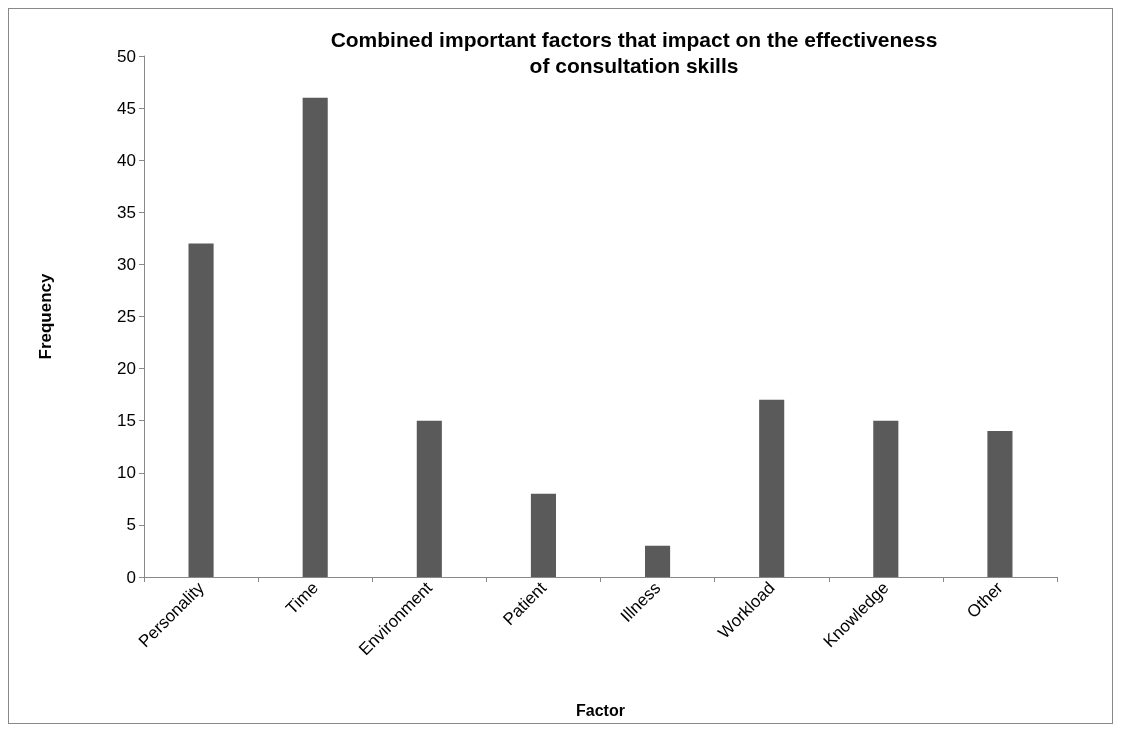 This screenshot has width=1125, height=734. What do you see at coordinates (126, 212) in the screenshot?
I see `y-tick-label: 35` at bounding box center [126, 212].